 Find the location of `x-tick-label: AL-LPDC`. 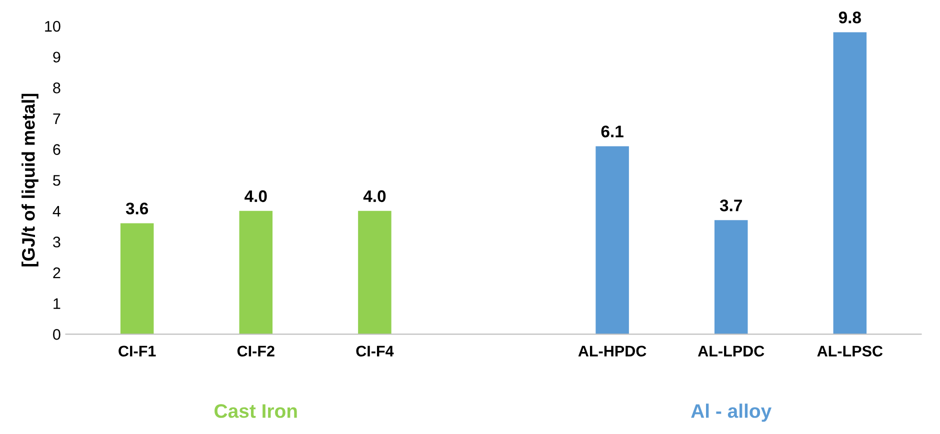

x-tick-label: AL-LPDC is located at coordinates (731, 351).